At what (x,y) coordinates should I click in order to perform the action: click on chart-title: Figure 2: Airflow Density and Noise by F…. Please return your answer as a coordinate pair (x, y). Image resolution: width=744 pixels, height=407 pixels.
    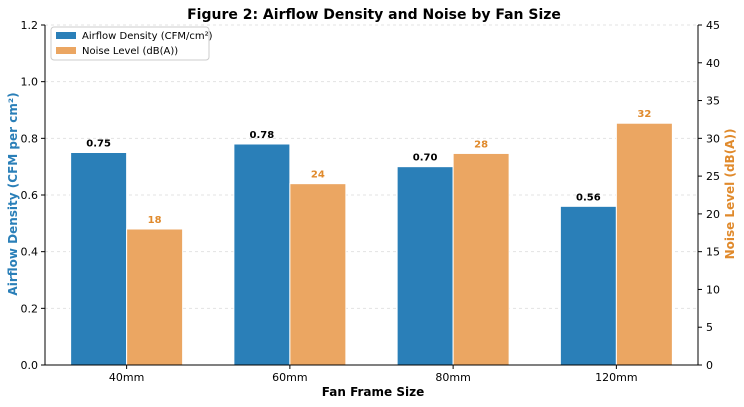
    Looking at the image, I should click on (374, 15).